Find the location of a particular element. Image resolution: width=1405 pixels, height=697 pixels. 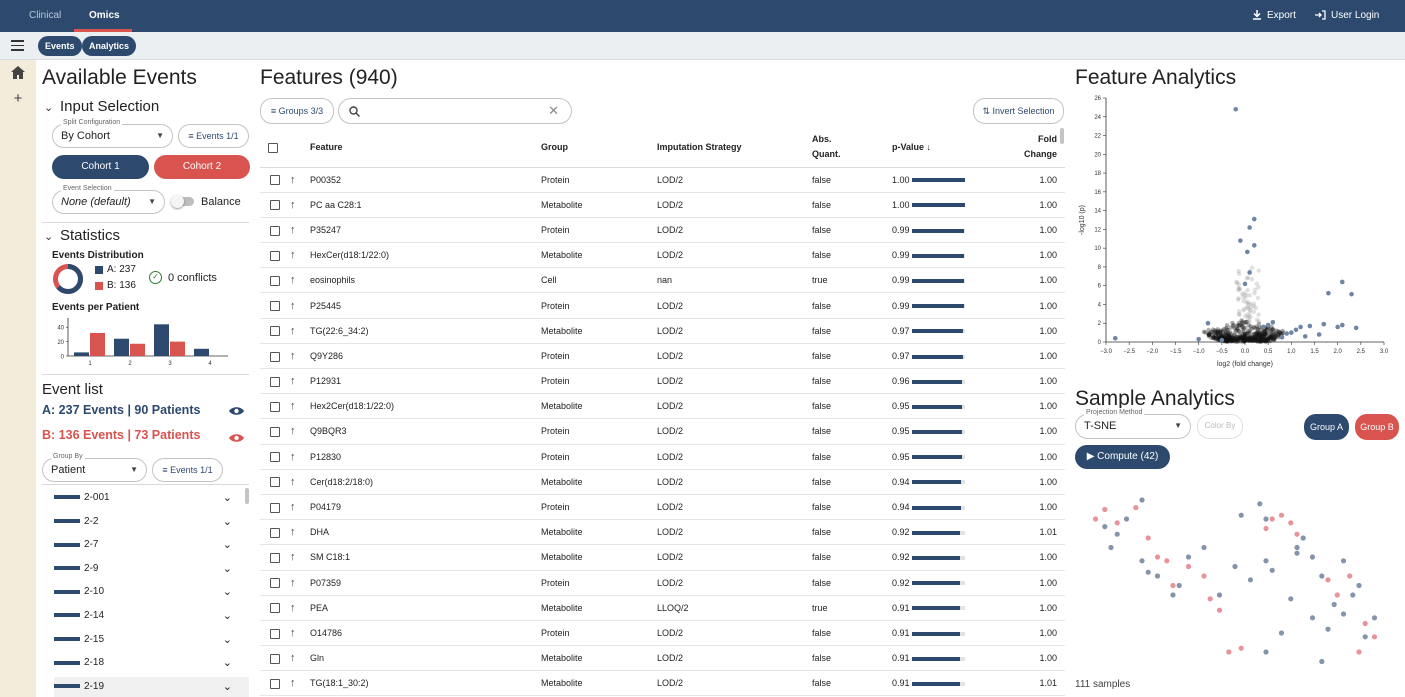

hamburger-menu-icon is located at coordinates (17, 45).